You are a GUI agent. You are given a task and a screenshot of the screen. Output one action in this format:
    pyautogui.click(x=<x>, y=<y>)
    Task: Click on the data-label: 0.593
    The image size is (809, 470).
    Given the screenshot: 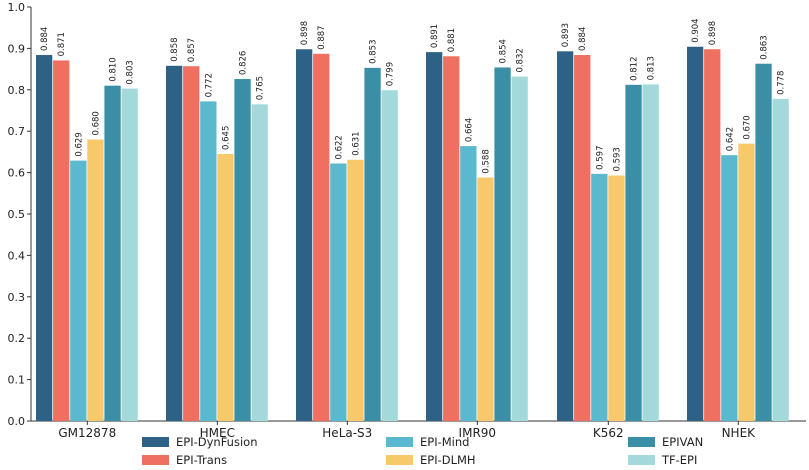 What is the action you would take?
    pyautogui.click(x=617, y=159)
    